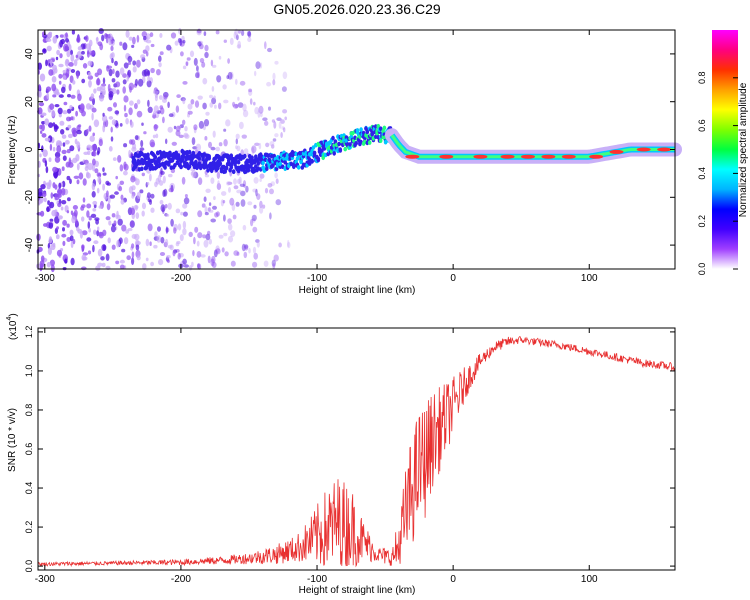 Image resolution: width=750 pixels, height=600 pixels. Describe the element at coordinates (528, 156) in the screenshot. I see `ridge-hotspot` at that location.